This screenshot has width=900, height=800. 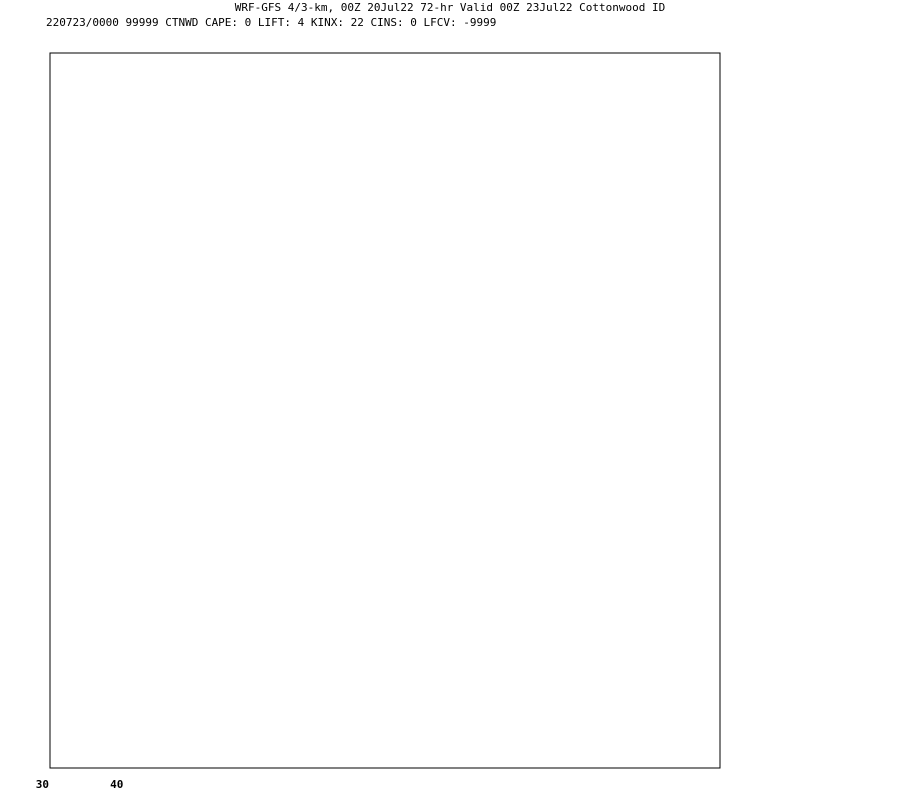 I want to click on temperature-tick-label: 30, so click(x=42, y=784).